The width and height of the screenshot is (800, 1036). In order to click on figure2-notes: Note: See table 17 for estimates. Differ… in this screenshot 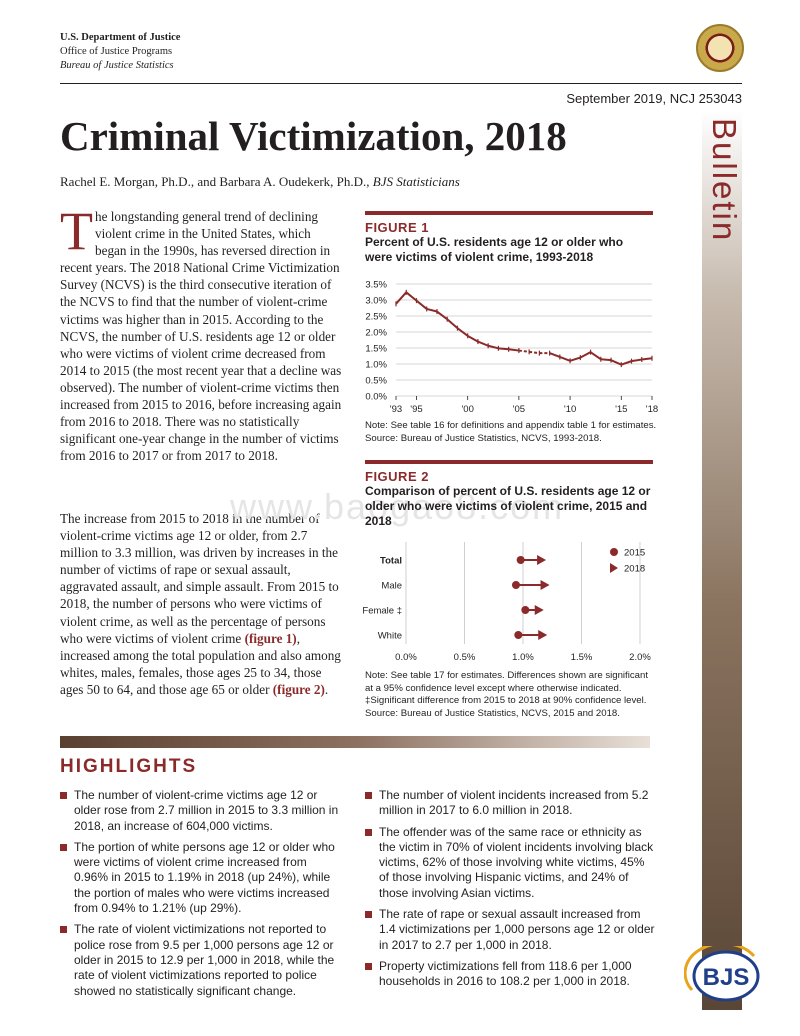, I will do `click(511, 695)`.